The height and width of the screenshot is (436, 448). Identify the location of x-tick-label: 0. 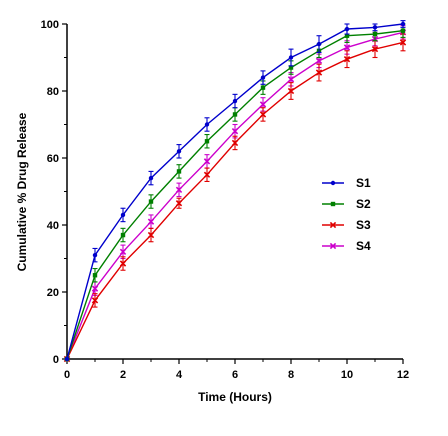
(67, 375).